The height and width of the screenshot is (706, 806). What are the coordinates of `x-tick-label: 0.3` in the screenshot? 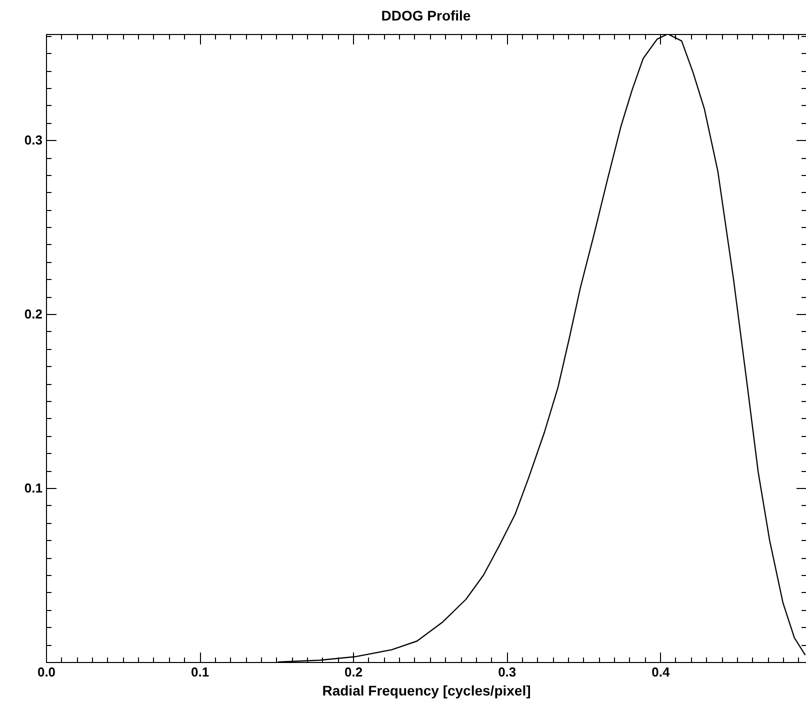 It's located at (507, 672).